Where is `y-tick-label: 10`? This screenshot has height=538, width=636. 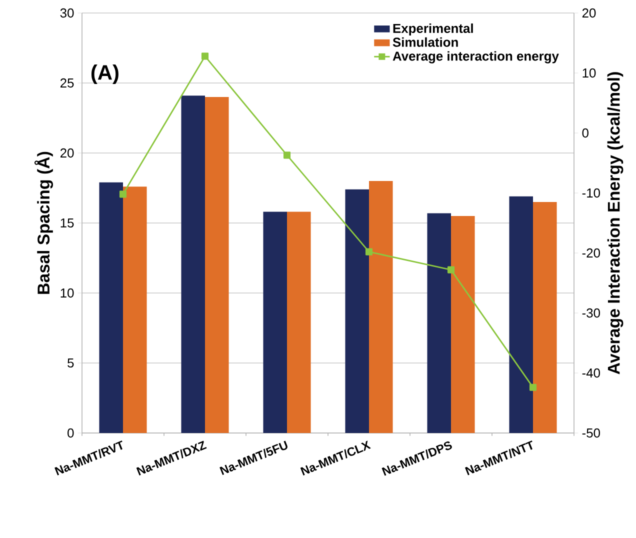 y-tick-label: 10 is located at coordinates (67, 293).